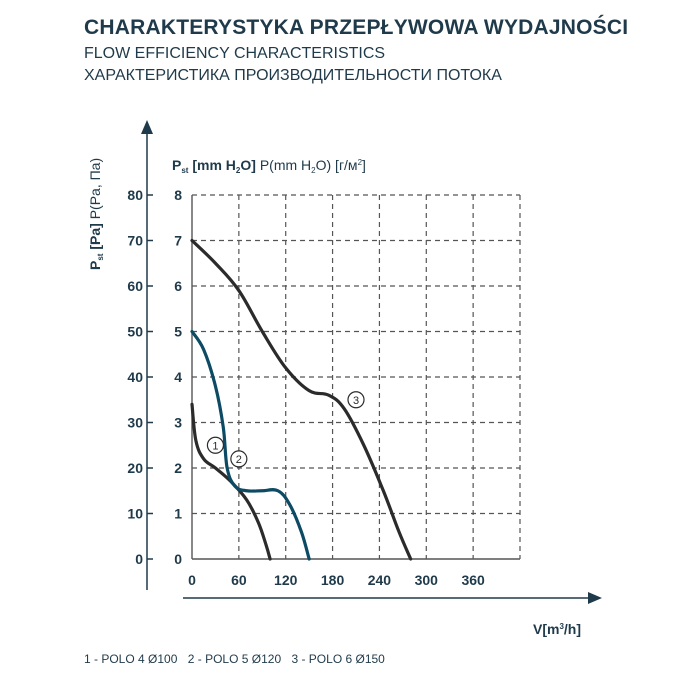 The height and width of the screenshot is (700, 700). Describe the element at coordinates (239, 580) in the screenshot. I see `x-tick-label: 60` at that location.